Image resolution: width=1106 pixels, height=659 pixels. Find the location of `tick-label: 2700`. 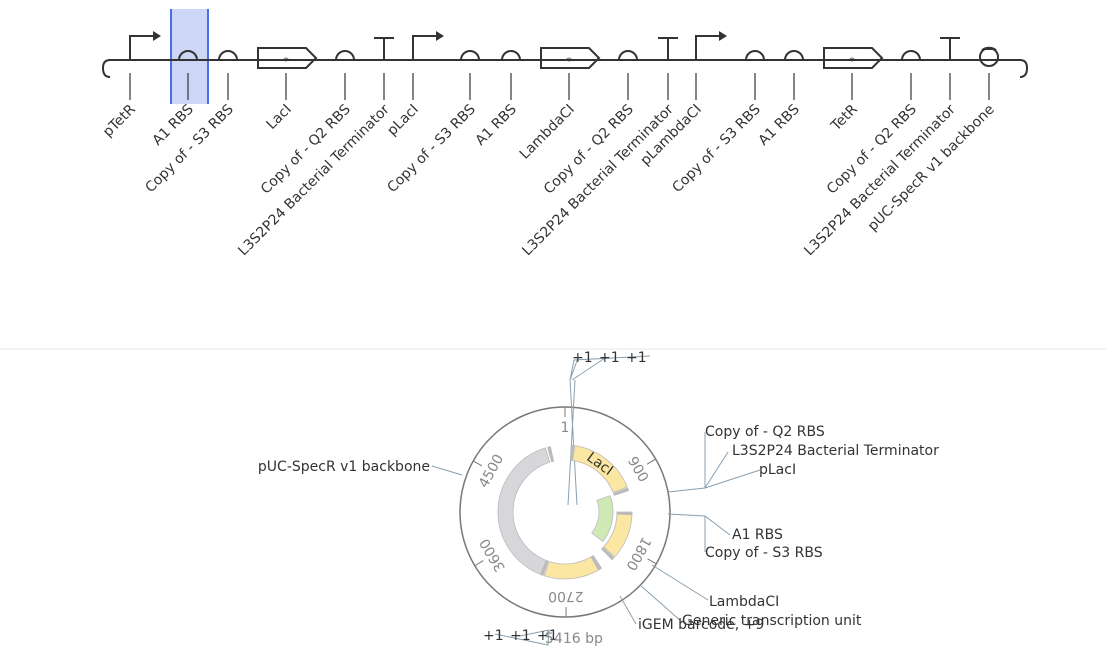

tick-label: 2700 is located at coordinates (566, 596).